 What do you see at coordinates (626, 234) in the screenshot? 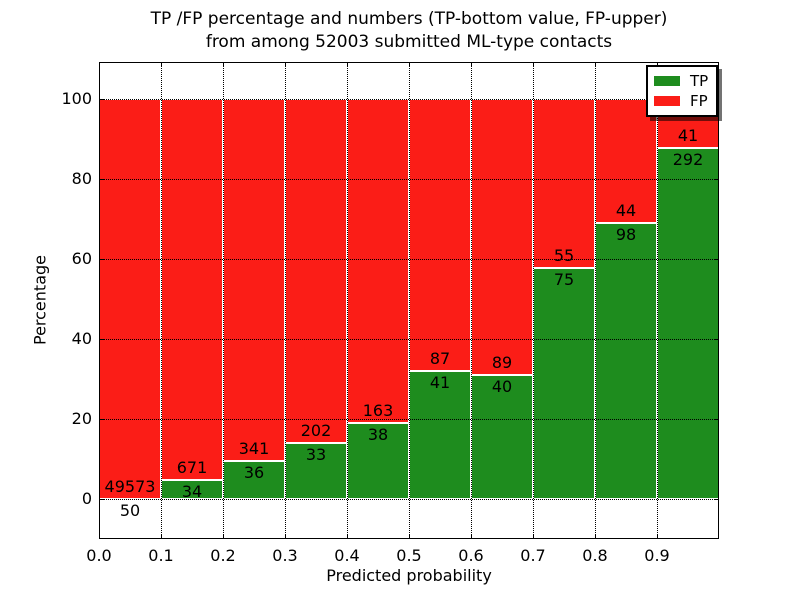
I see `tp-count-label: 98` at bounding box center [626, 234].